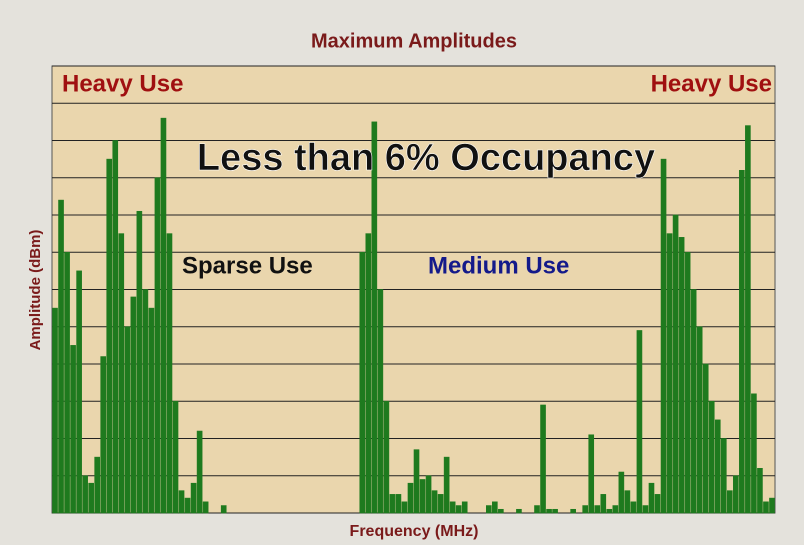 The height and width of the screenshot is (545, 804). I want to click on x-axis-label: Frequency (MHz), so click(414, 531).